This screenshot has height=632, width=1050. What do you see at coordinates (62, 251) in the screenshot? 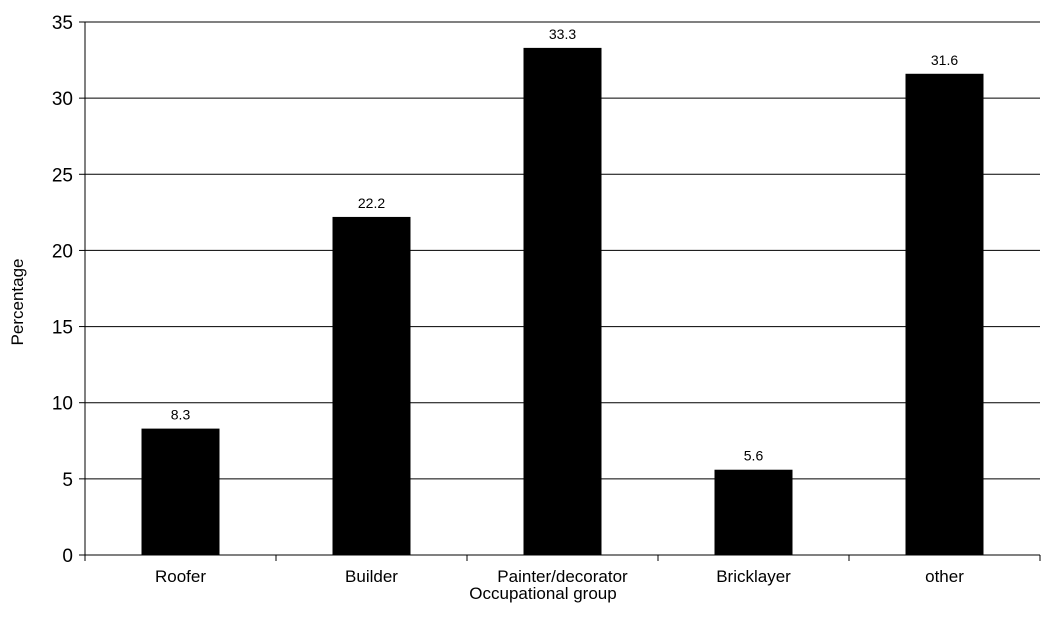
I see `y-tick-label: 20` at bounding box center [62, 251].